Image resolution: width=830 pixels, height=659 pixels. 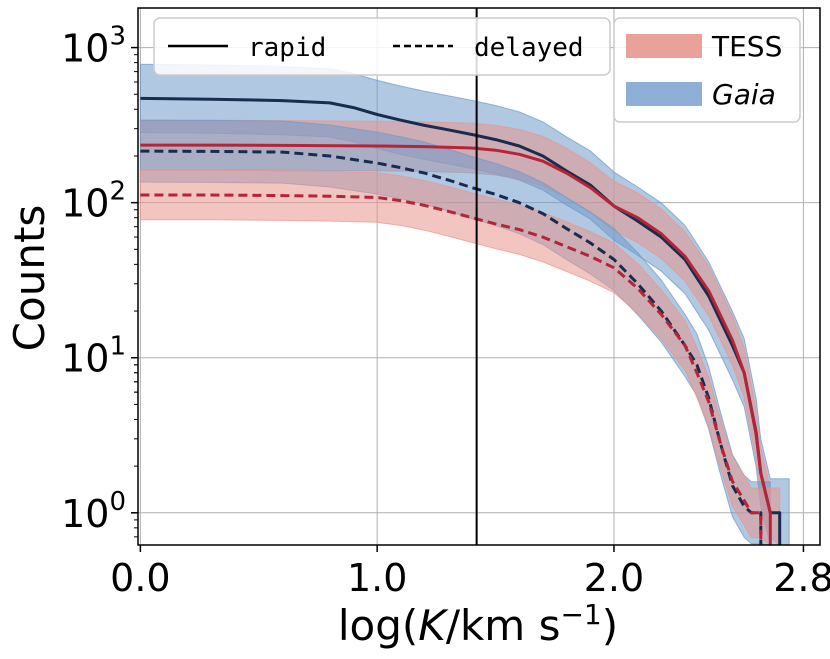 What do you see at coordinates (140, 578) in the screenshot?
I see `x-tick-label: 0.0` at bounding box center [140, 578].